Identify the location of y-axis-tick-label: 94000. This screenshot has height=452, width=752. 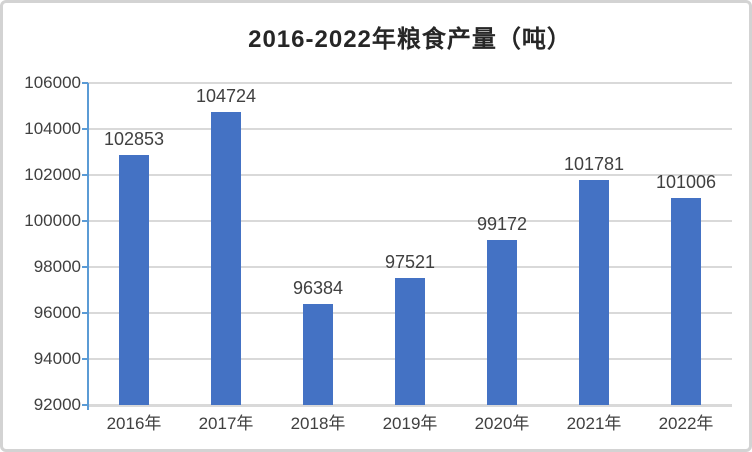
(57, 358).